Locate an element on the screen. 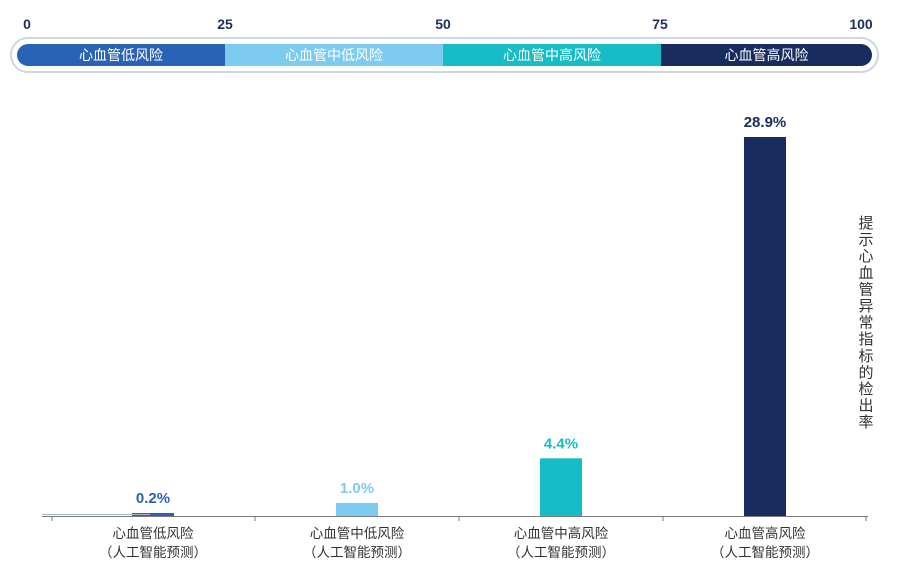  y-axis-label-char: 常 is located at coordinates (865, 323).